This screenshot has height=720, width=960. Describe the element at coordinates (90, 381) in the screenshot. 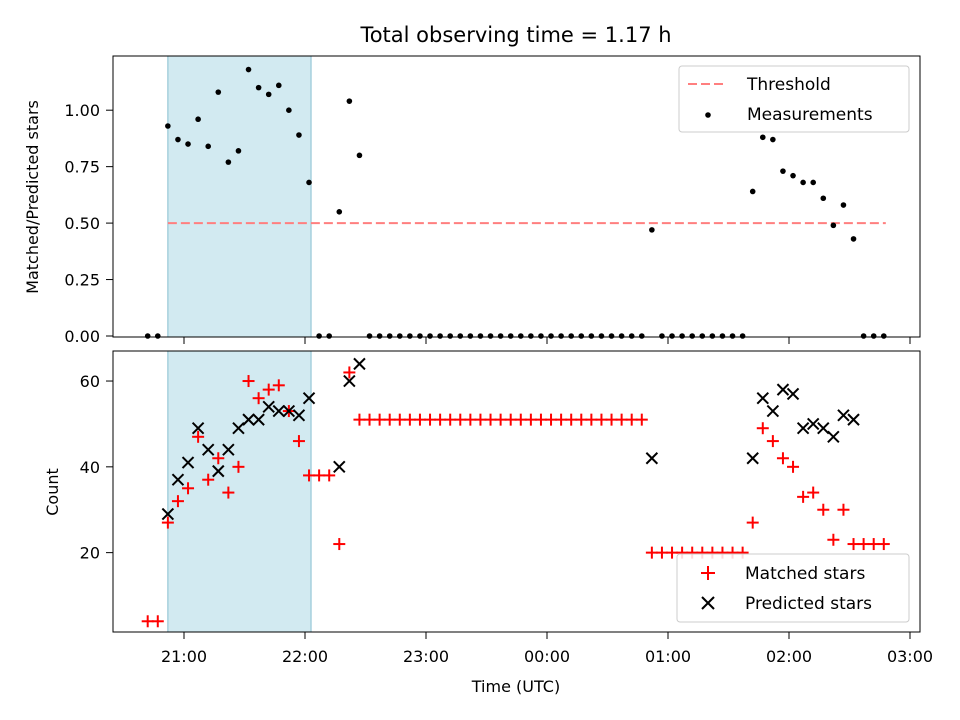

I see `y-tick-label: 60` at that location.